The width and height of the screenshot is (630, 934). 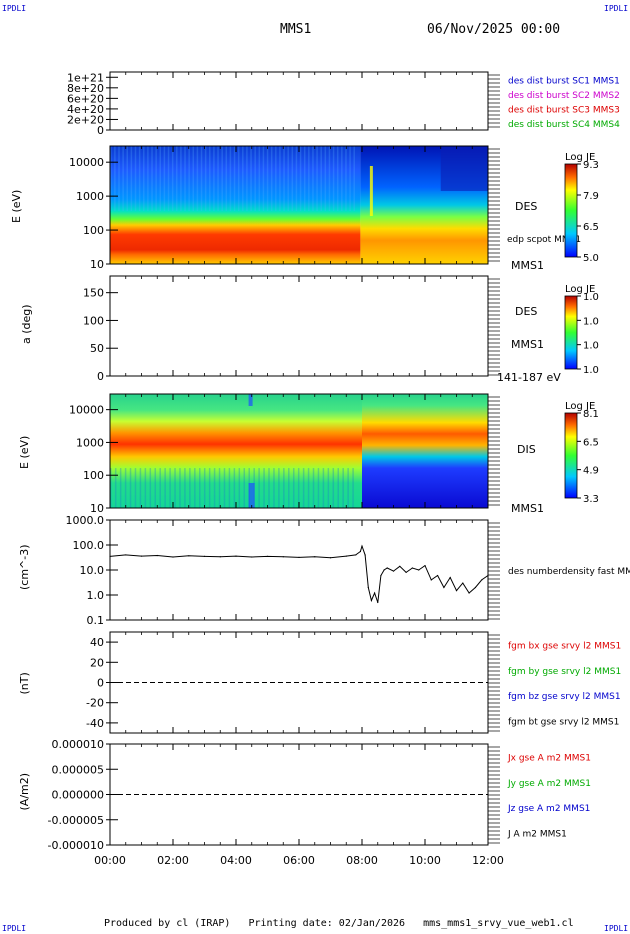 I want to click on corner-tr: IPDLI, so click(x=616, y=8).